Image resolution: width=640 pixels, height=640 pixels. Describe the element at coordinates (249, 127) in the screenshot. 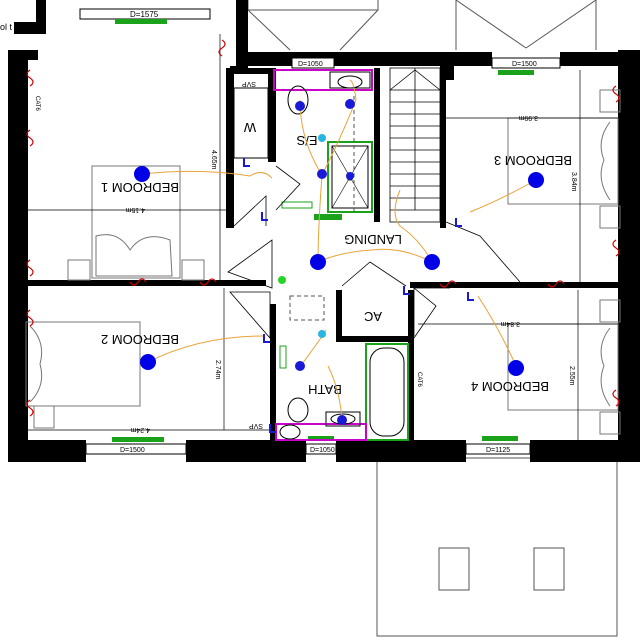

I see `room-label-wardrobe: W` at that location.